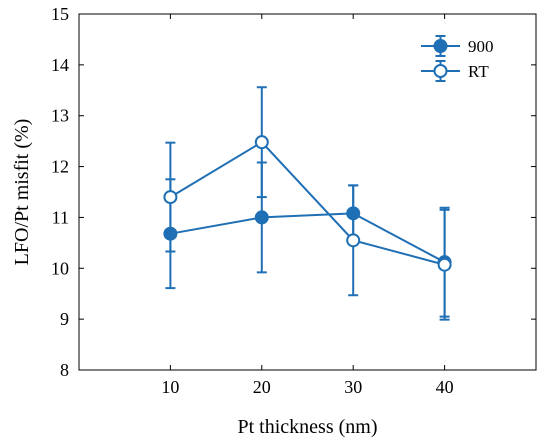 The height and width of the screenshot is (445, 550). What do you see at coordinates (64, 370) in the screenshot?
I see `y-tick-label: 8` at bounding box center [64, 370].